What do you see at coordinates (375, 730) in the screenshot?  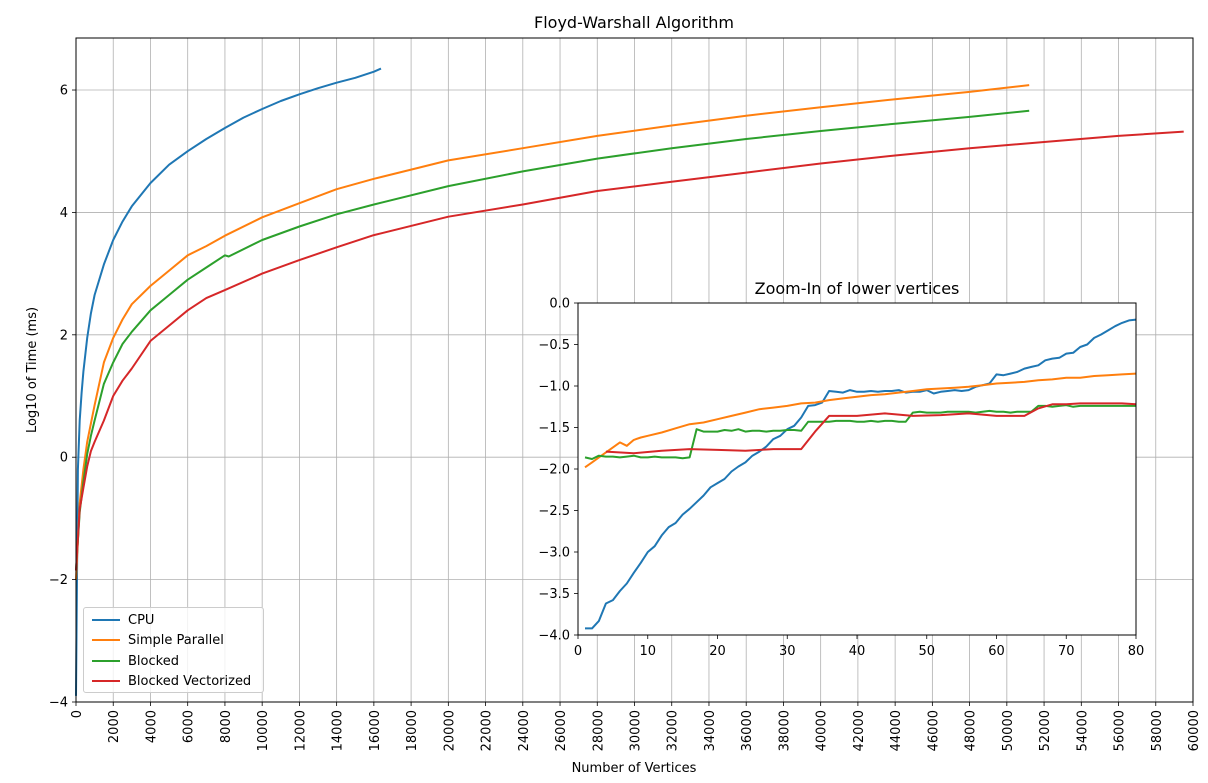 I see `main-x-tick-label-16000: 16000` at bounding box center [375, 730].